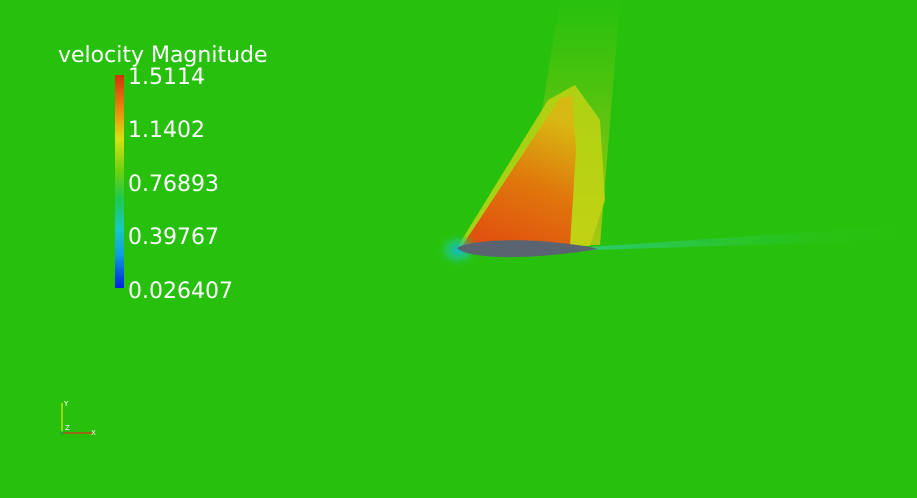 The image size is (917, 498). Describe the element at coordinates (78, 418) in the screenshot. I see `orientation-axes-widget: Y Z X` at that location.